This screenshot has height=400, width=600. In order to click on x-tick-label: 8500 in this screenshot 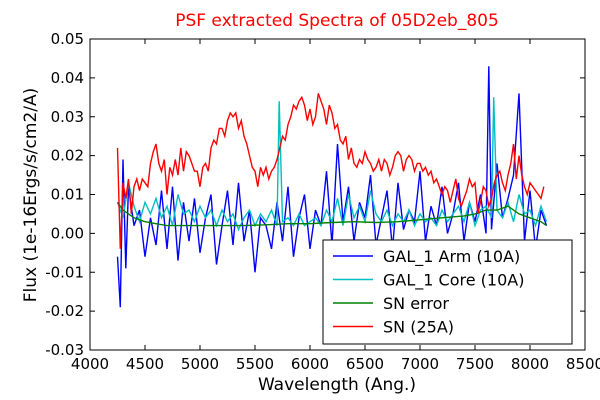, I will do `click(583, 364)`.